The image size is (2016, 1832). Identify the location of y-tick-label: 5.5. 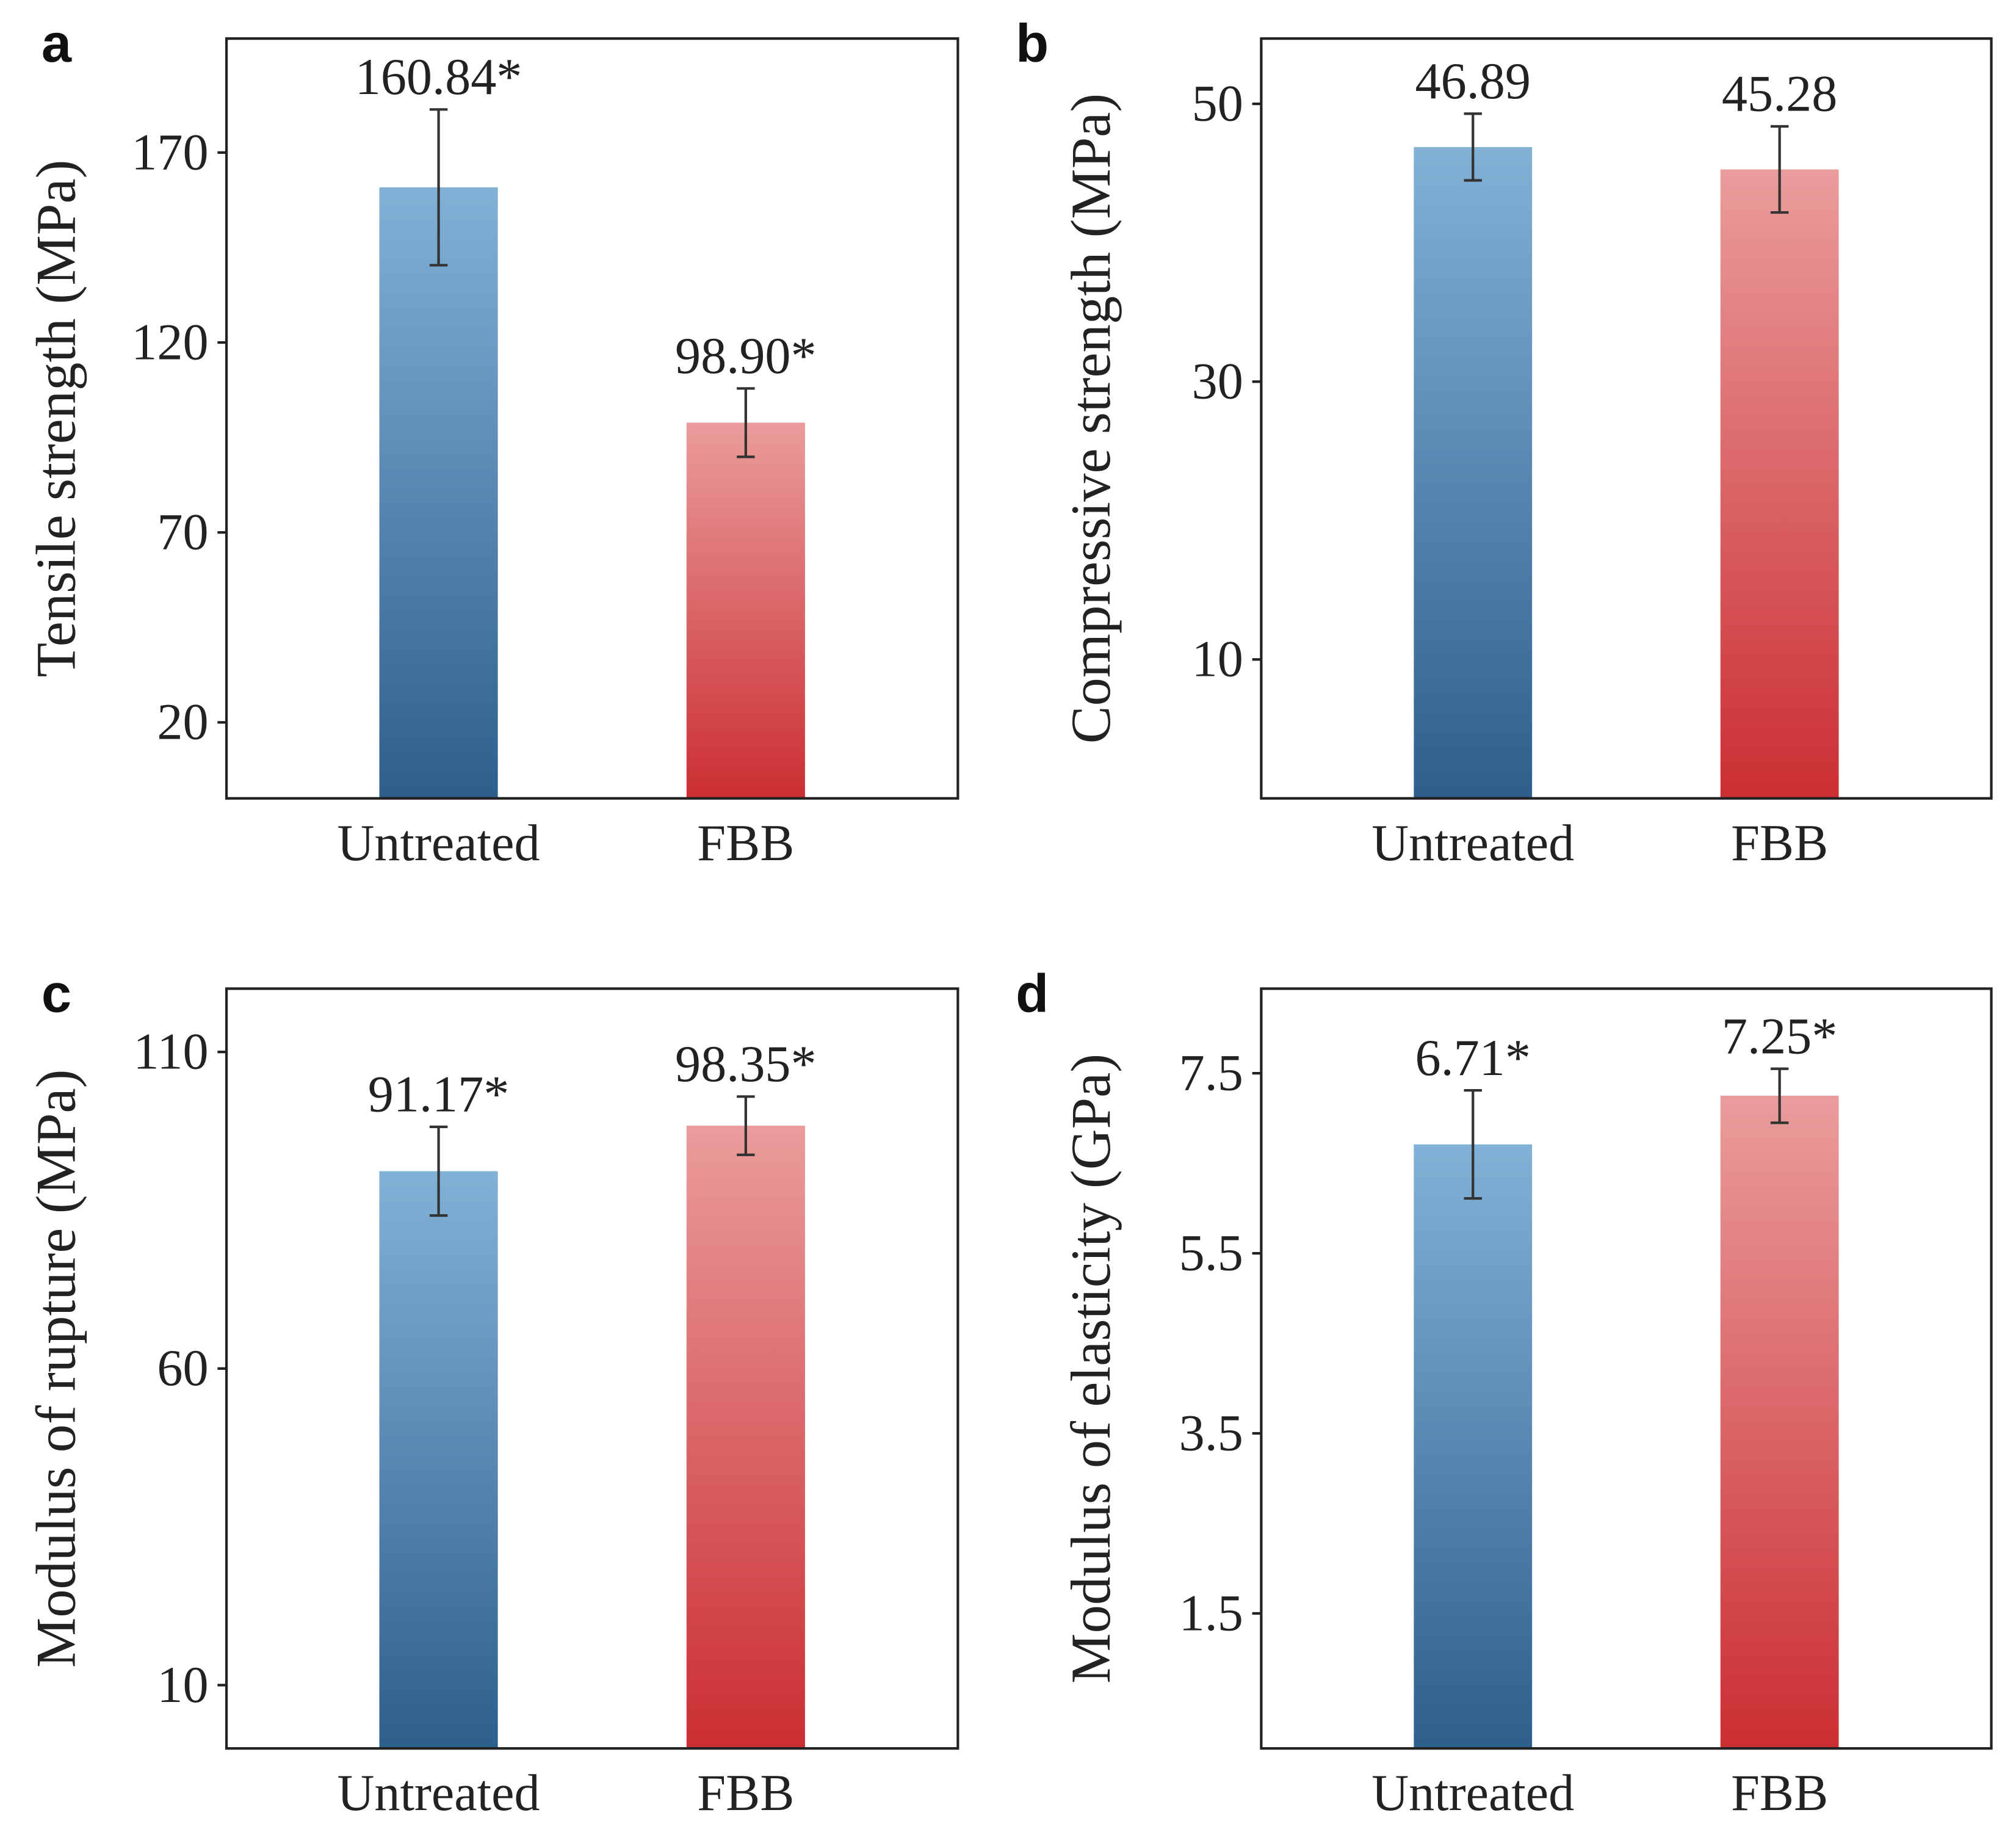
(1211, 1253).